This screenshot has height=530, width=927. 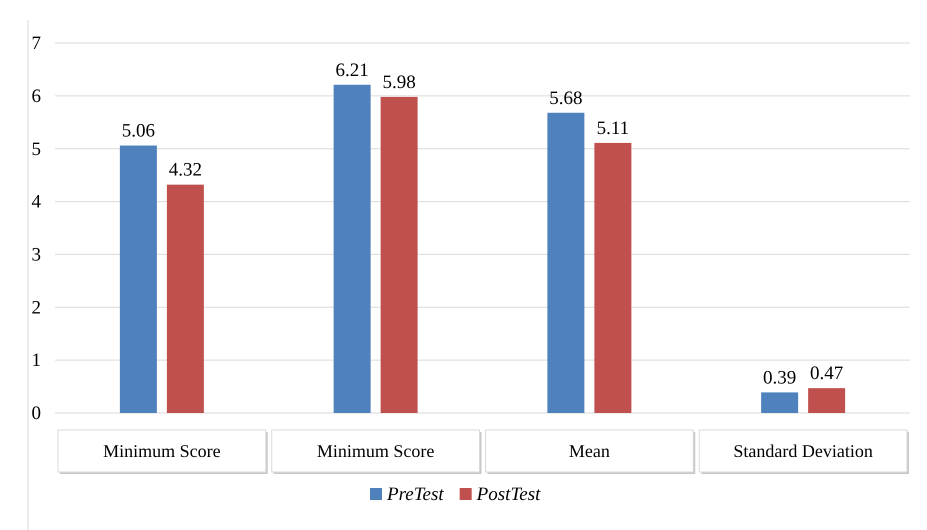 I want to click on y-tick-label: 4, so click(x=37, y=202).